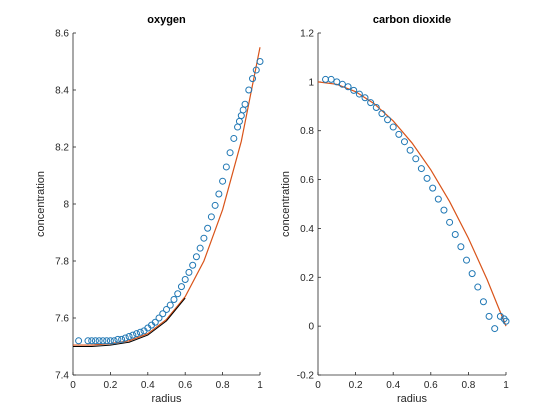 Image resolution: width=560 pixels, height=420 pixels. Describe the element at coordinates (307, 34) in the screenshot. I see `y-tick-label: 1.2` at that location.